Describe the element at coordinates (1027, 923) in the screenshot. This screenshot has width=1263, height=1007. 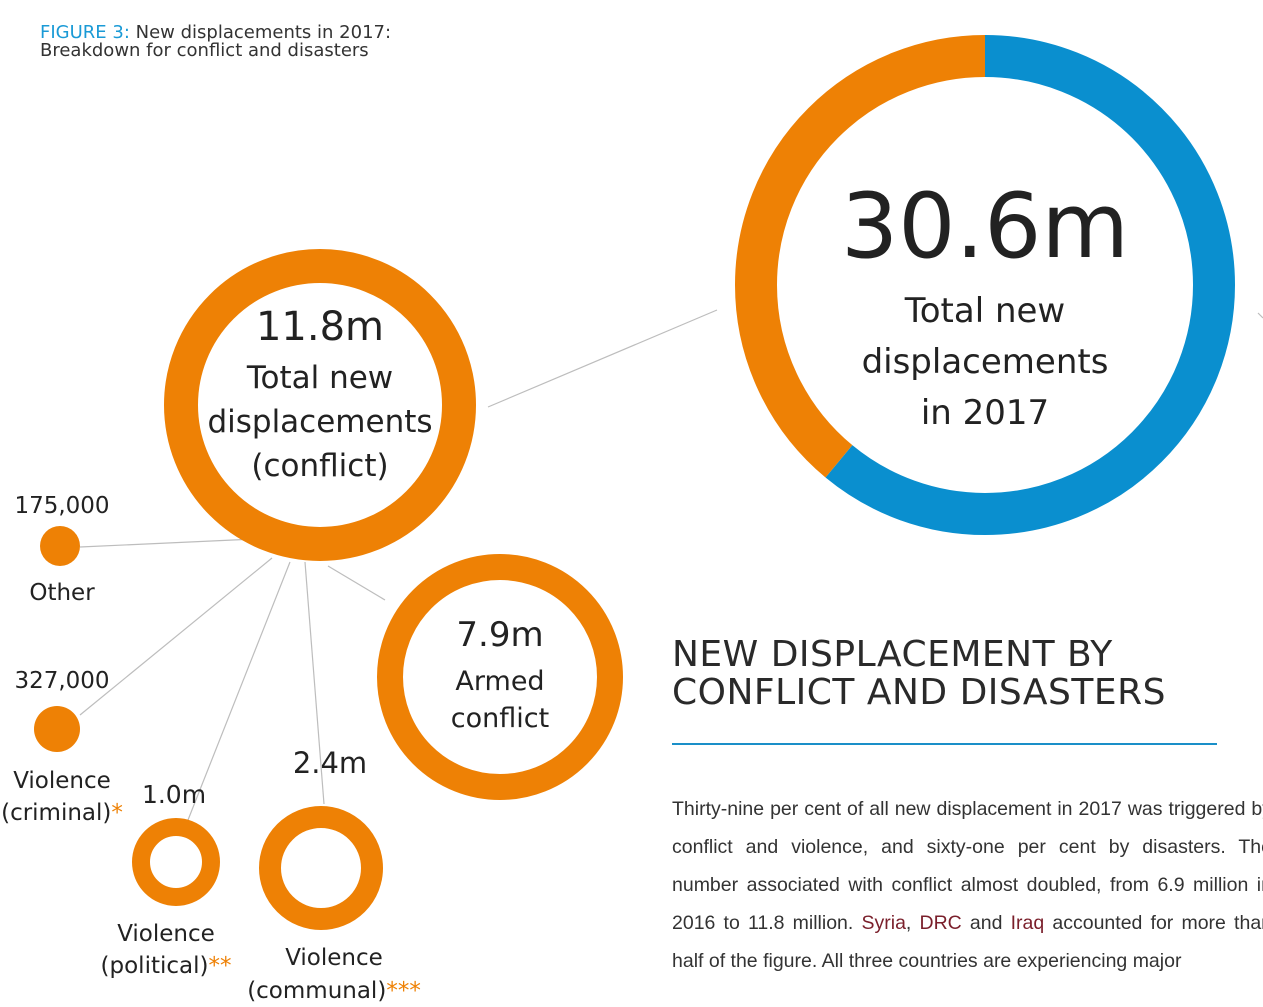
I see `country-iraq: Iraq` at that location.